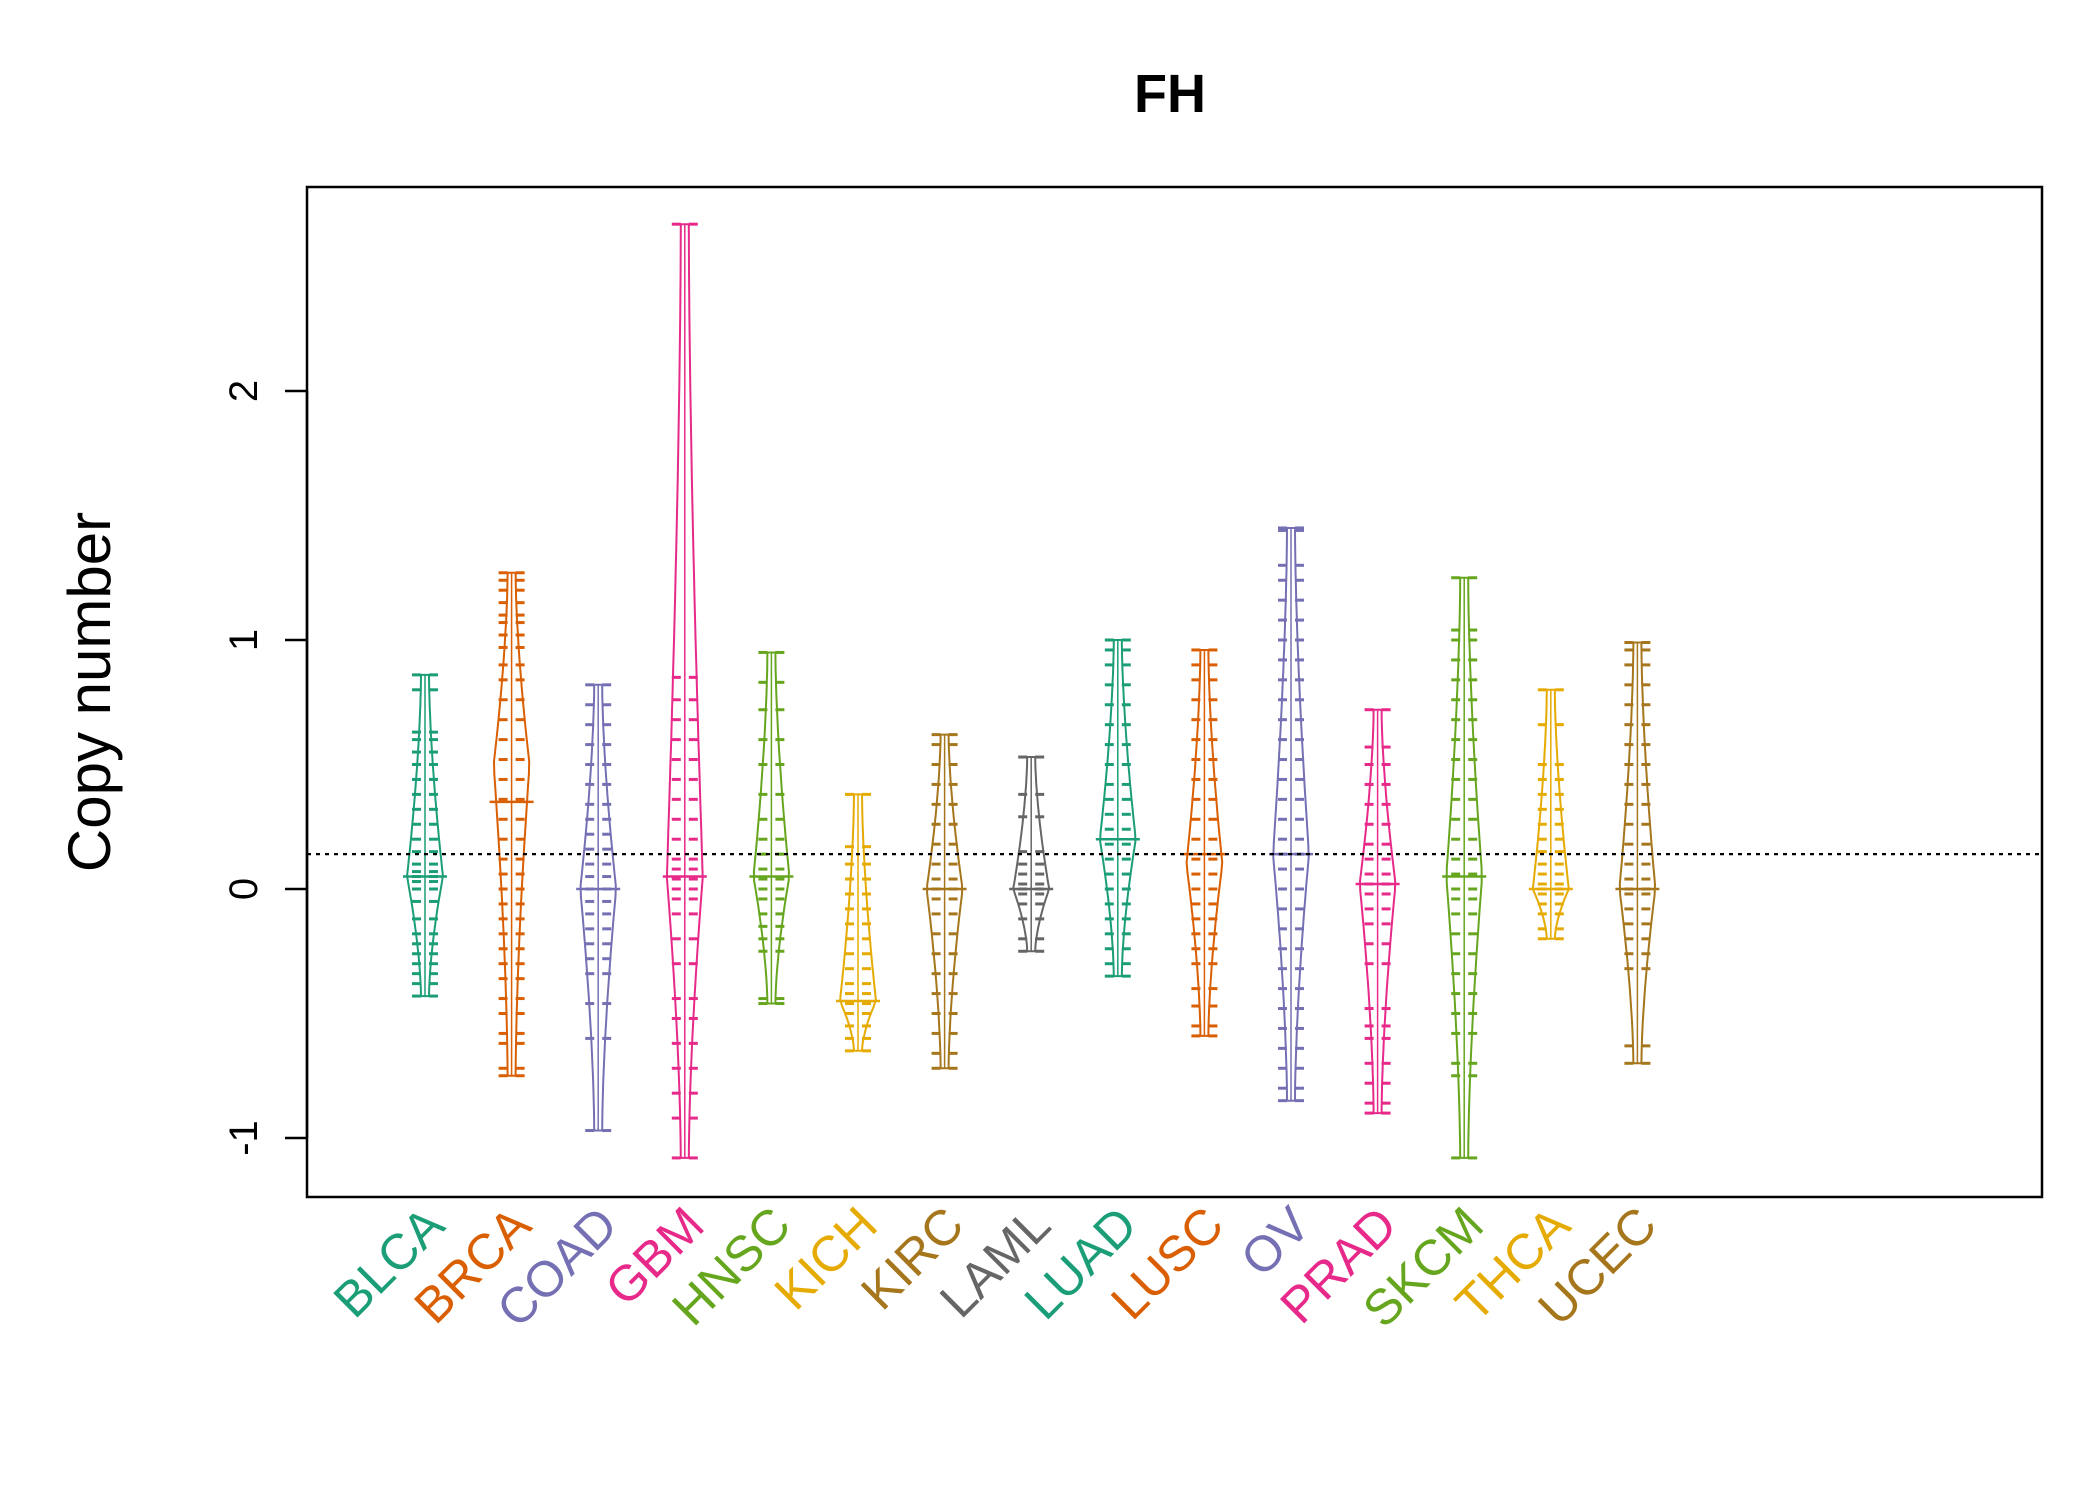 The height and width of the screenshot is (1500, 2100). What do you see at coordinates (1464, 868) in the screenshot?
I see `bean-skcm` at bounding box center [1464, 868].